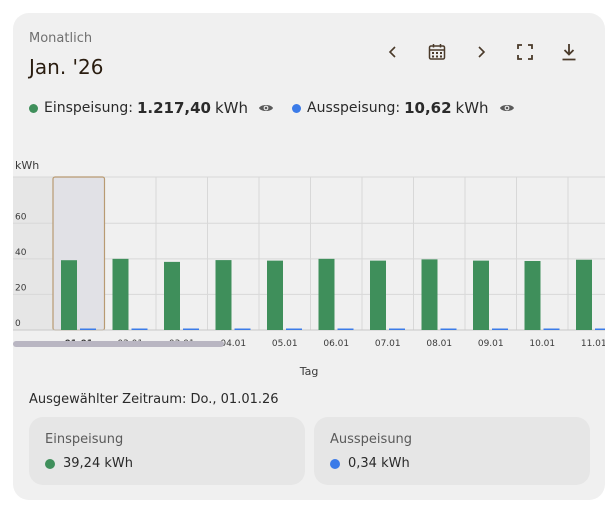 The height and width of the screenshot is (511, 616). I want to click on y-tick-label: 20, so click(21, 288).